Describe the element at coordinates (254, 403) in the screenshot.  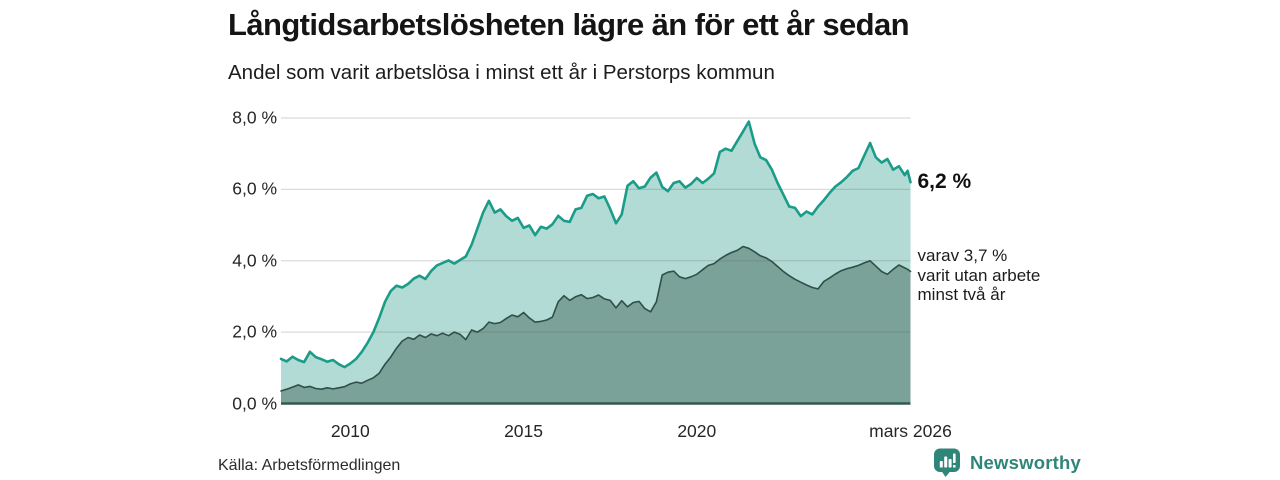
I see `y-tick-0: 0,0 %` at that location.